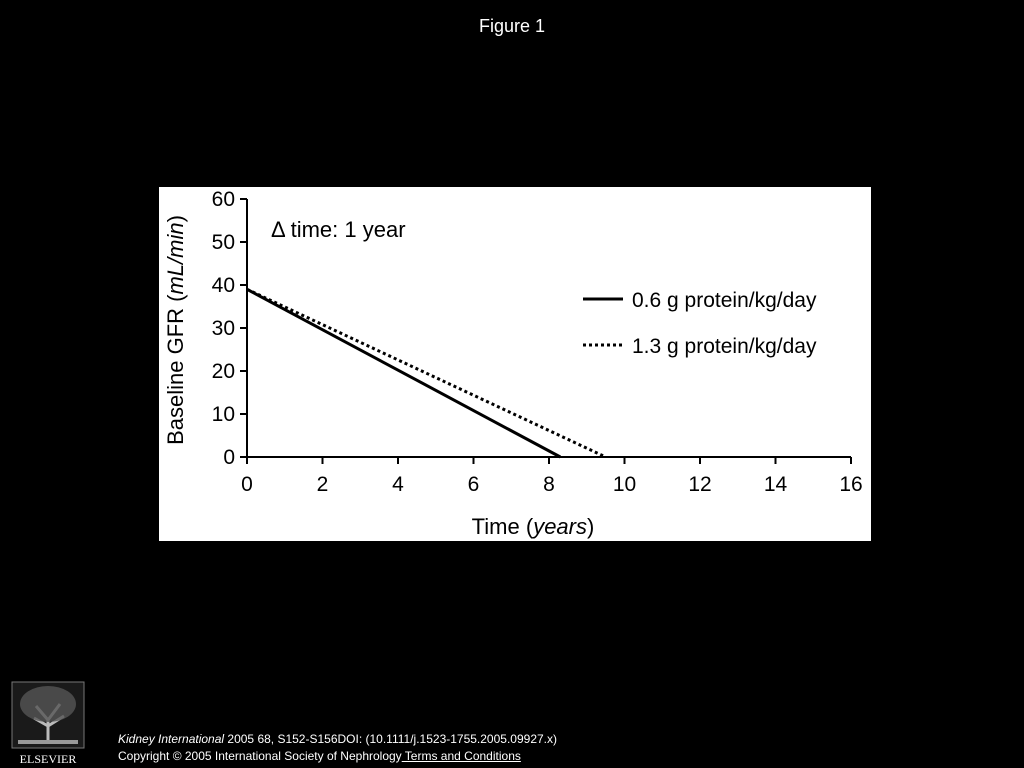 The width and height of the screenshot is (1024, 768). I want to click on y-axis-label: Baseline GFR (mL/min), so click(175, 330).